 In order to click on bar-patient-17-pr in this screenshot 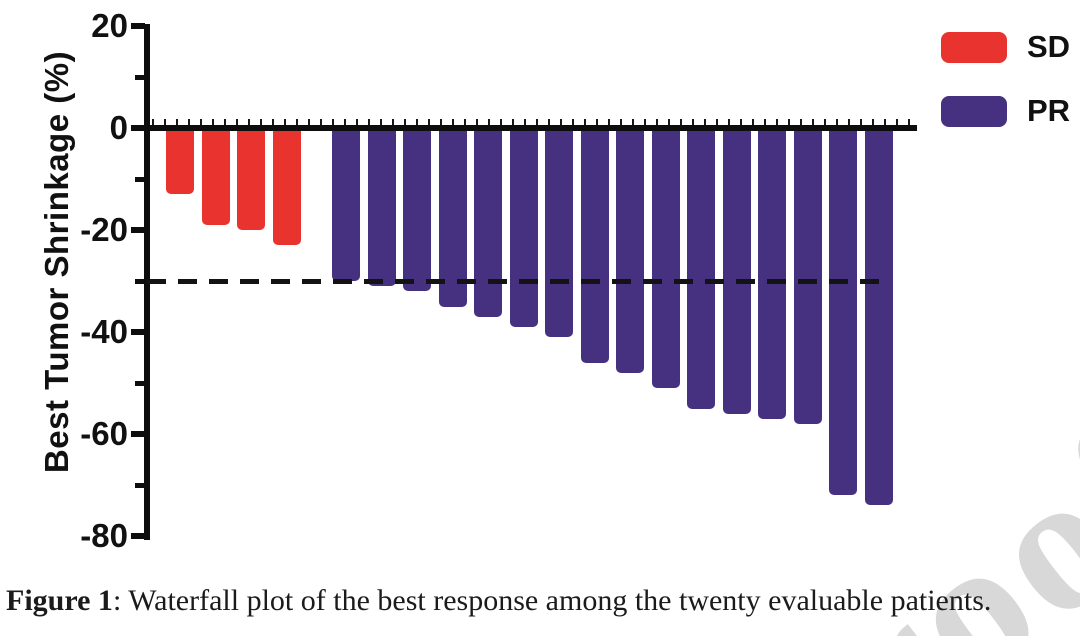, I will do `click(772, 273)`.